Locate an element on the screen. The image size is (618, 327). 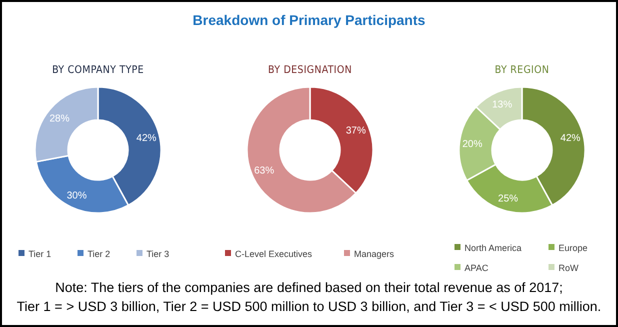
legend-label: APAC is located at coordinates (476, 268).